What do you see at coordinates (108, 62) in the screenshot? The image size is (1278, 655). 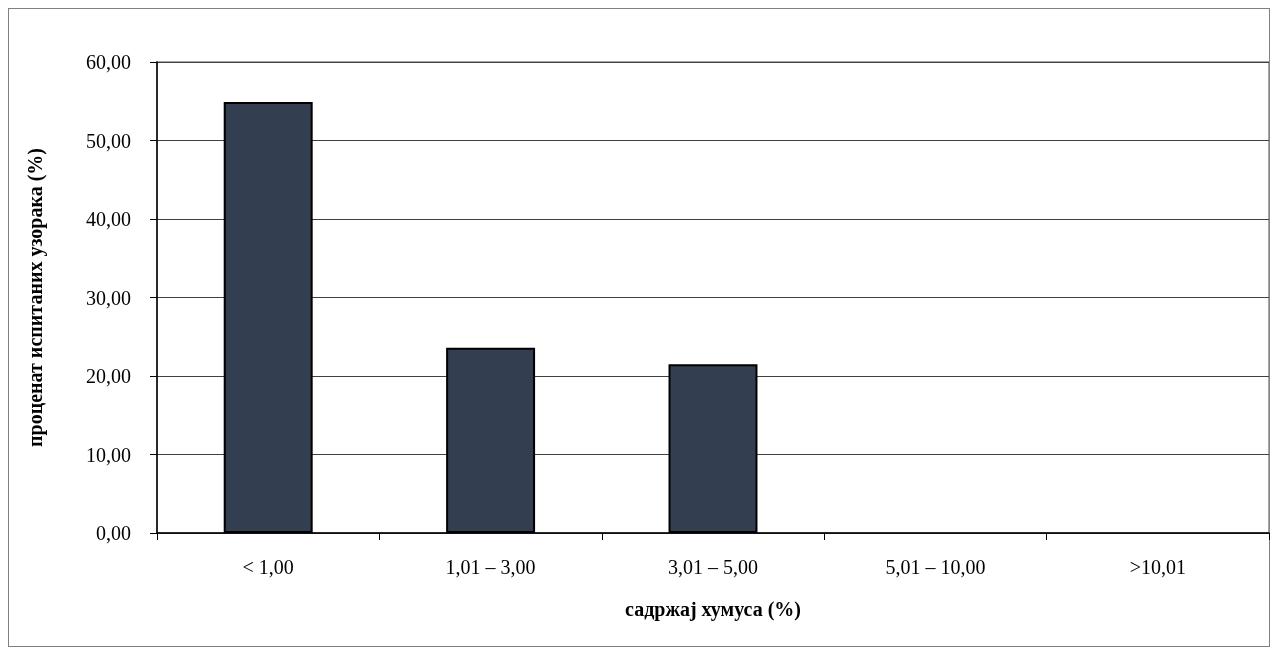 I see `y-tick-label: 60,00` at bounding box center [108, 62].